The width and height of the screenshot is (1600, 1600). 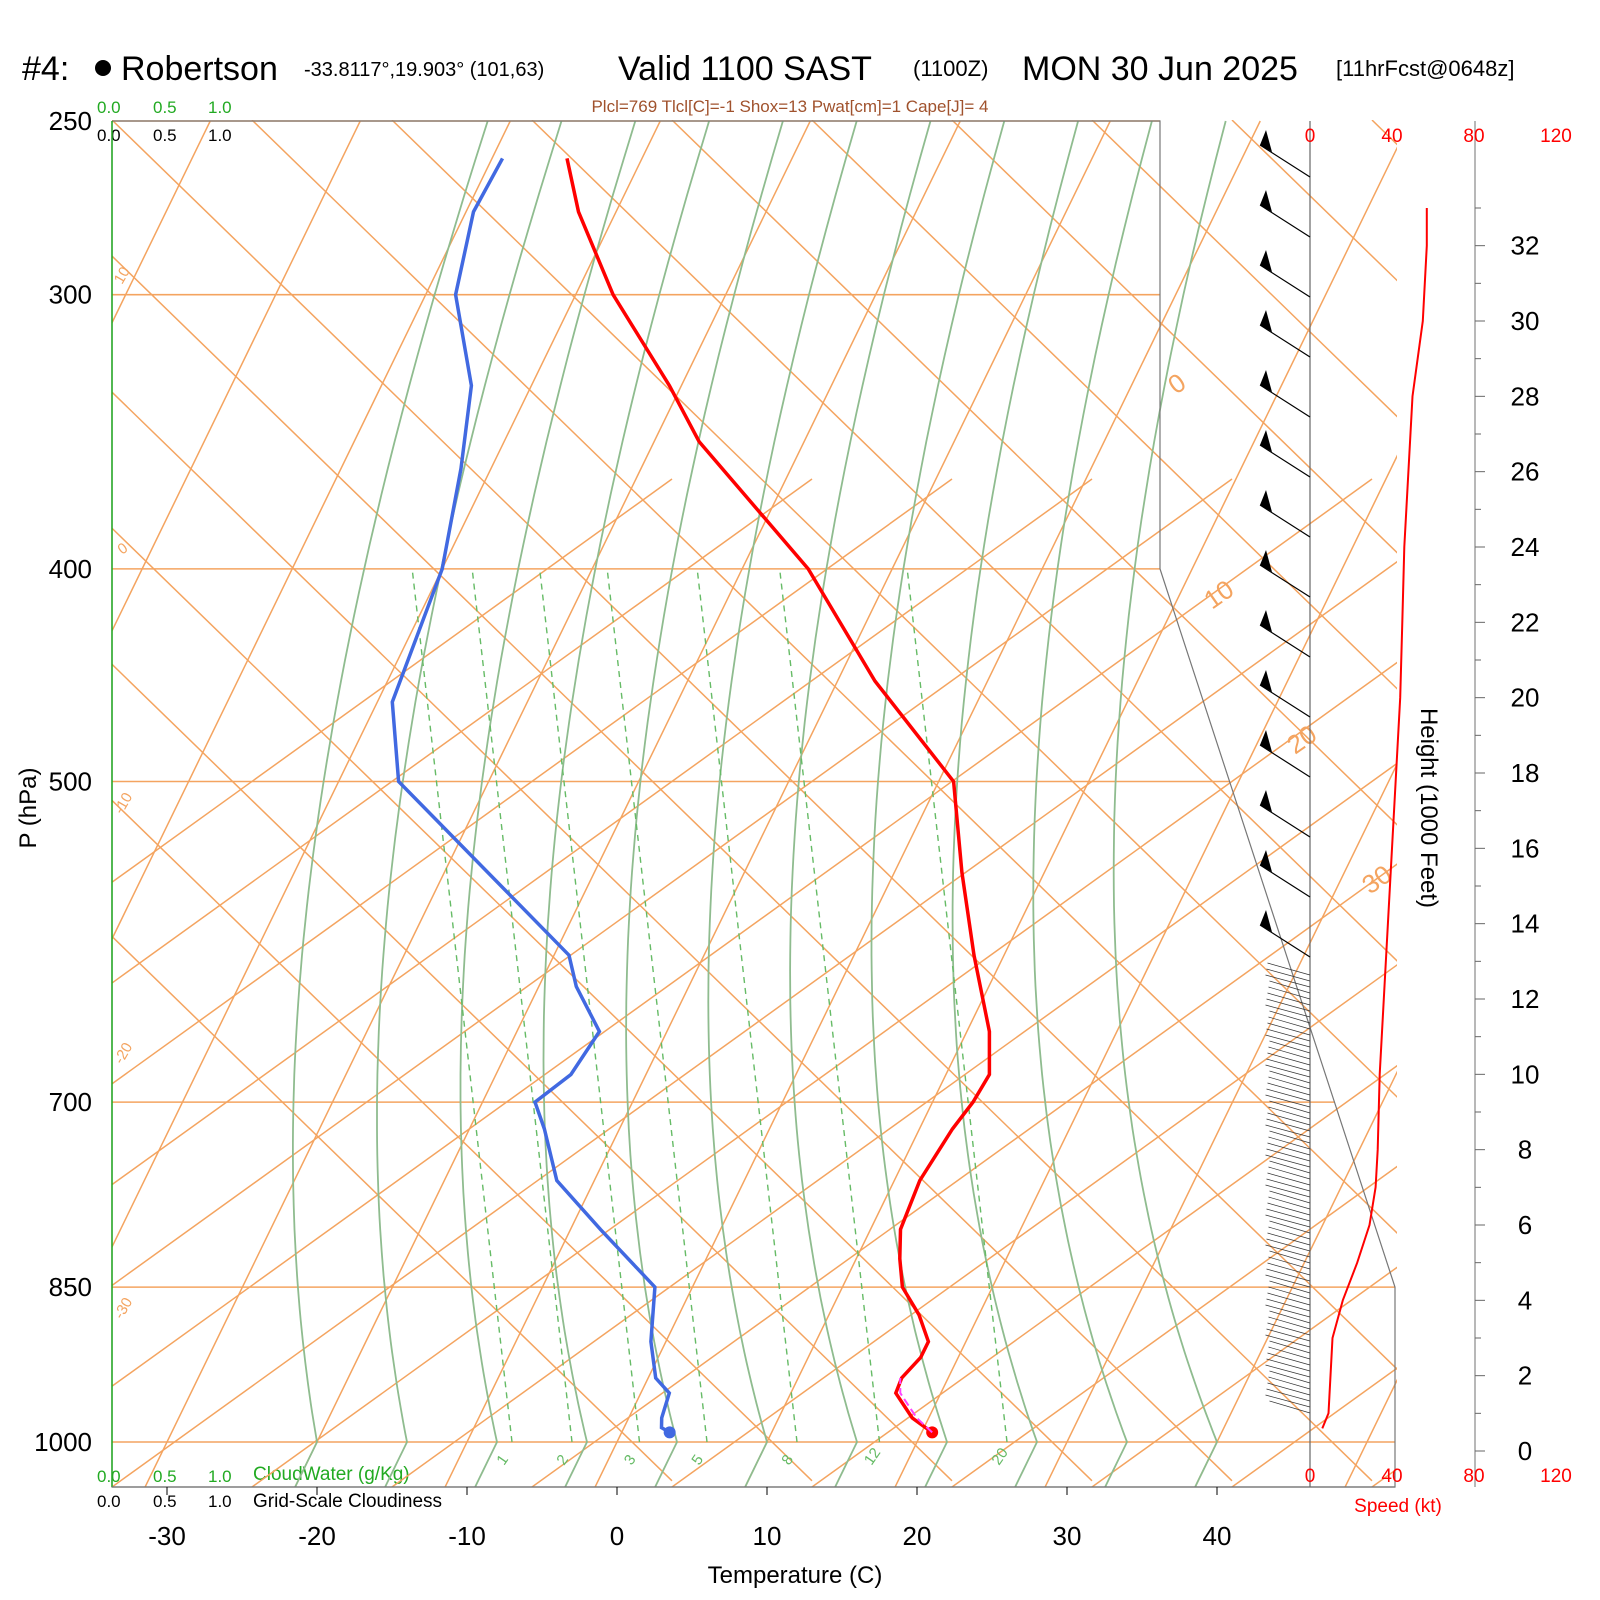 What do you see at coordinates (1525, 547) in the screenshot?
I see `height-tick-label: 24` at bounding box center [1525, 547].